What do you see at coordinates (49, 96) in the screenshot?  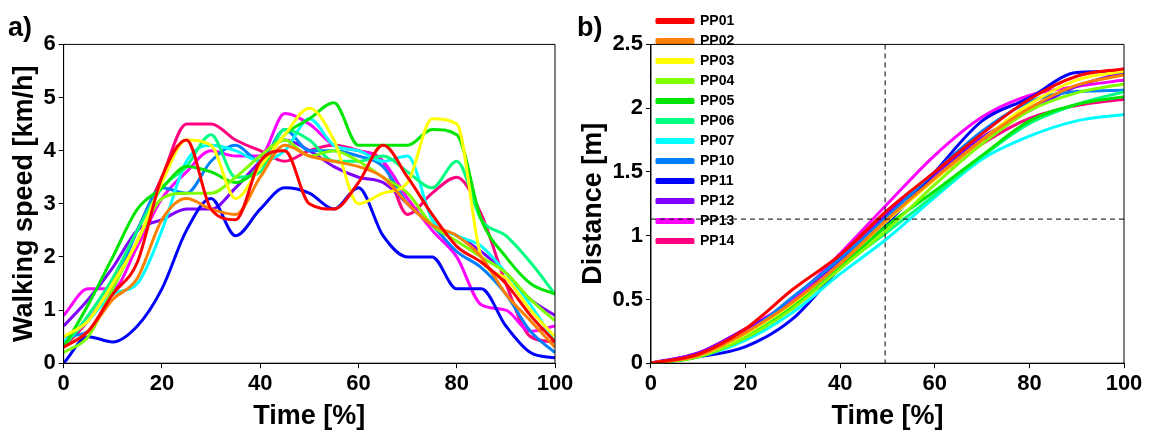 I see `y-tick-label: 5` at bounding box center [49, 96].